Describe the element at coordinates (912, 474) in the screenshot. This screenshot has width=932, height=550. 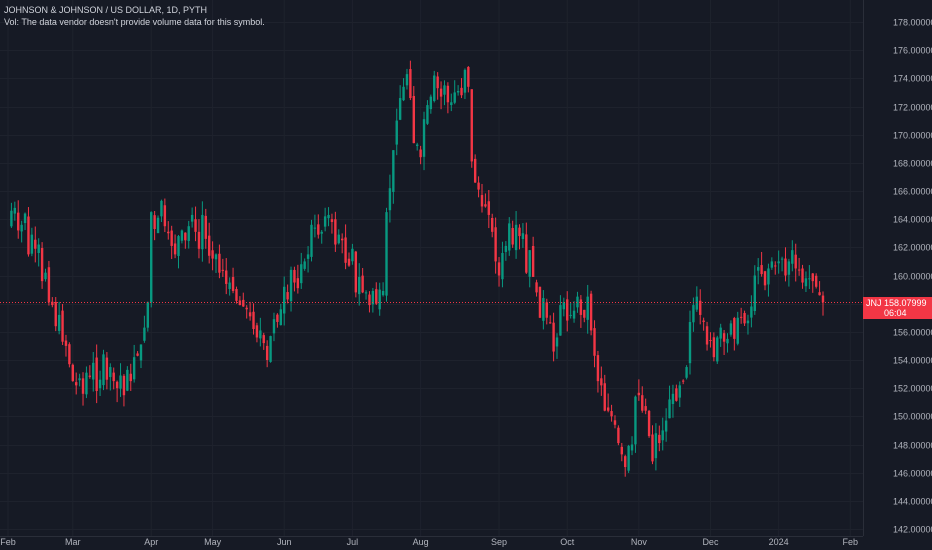
I see `price-tick-label: 146.00000` at that location.